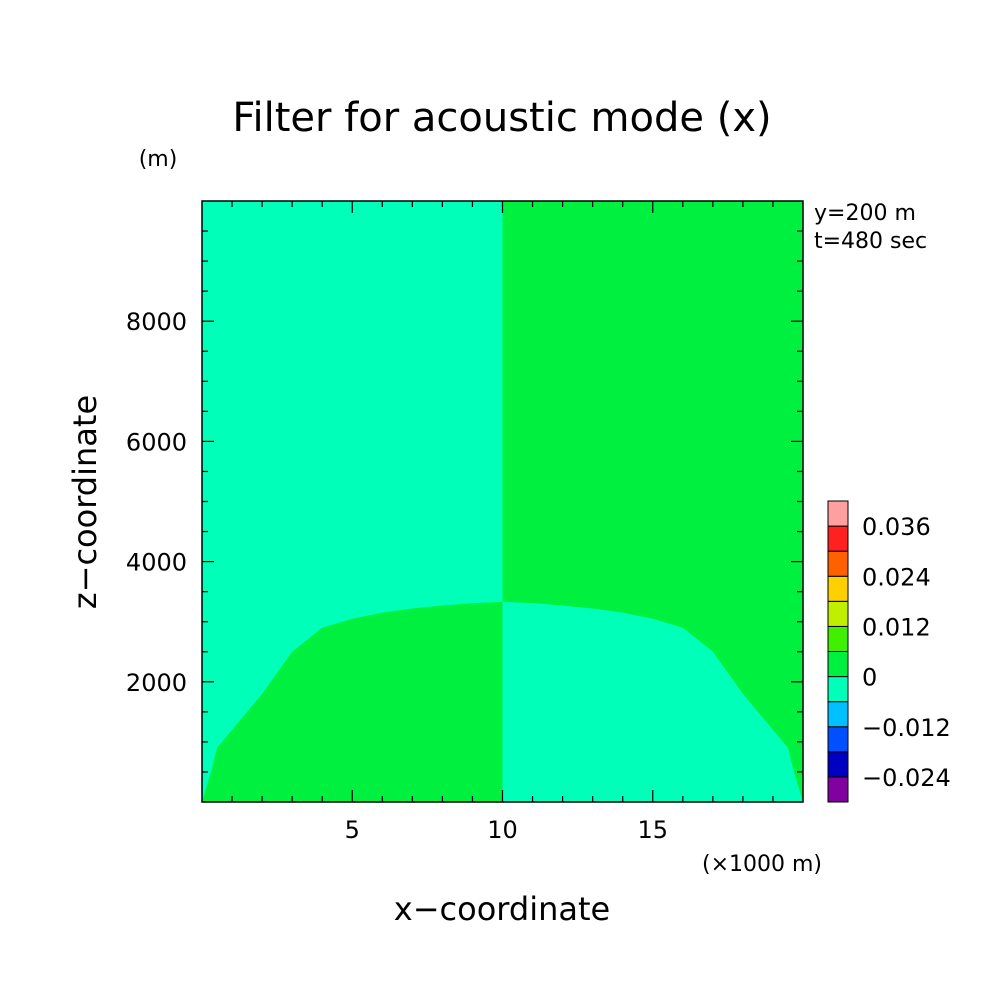  Describe the element at coordinates (870, 241) in the screenshot. I see `annotation-t: t=480 sec` at that location.